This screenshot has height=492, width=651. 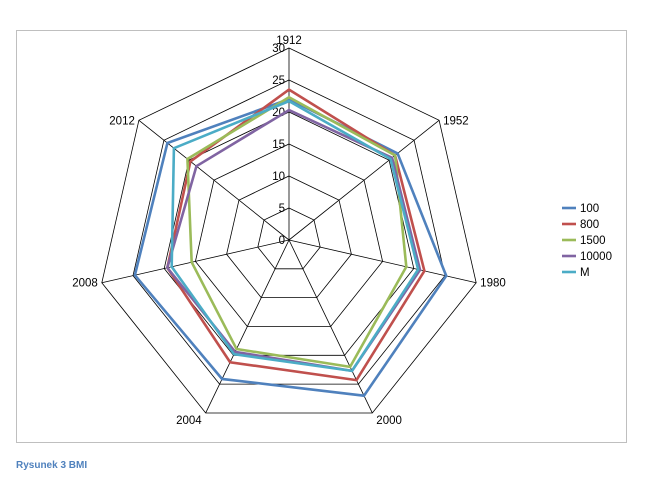 I want to click on tick-label-0: 0, so click(x=282, y=241).